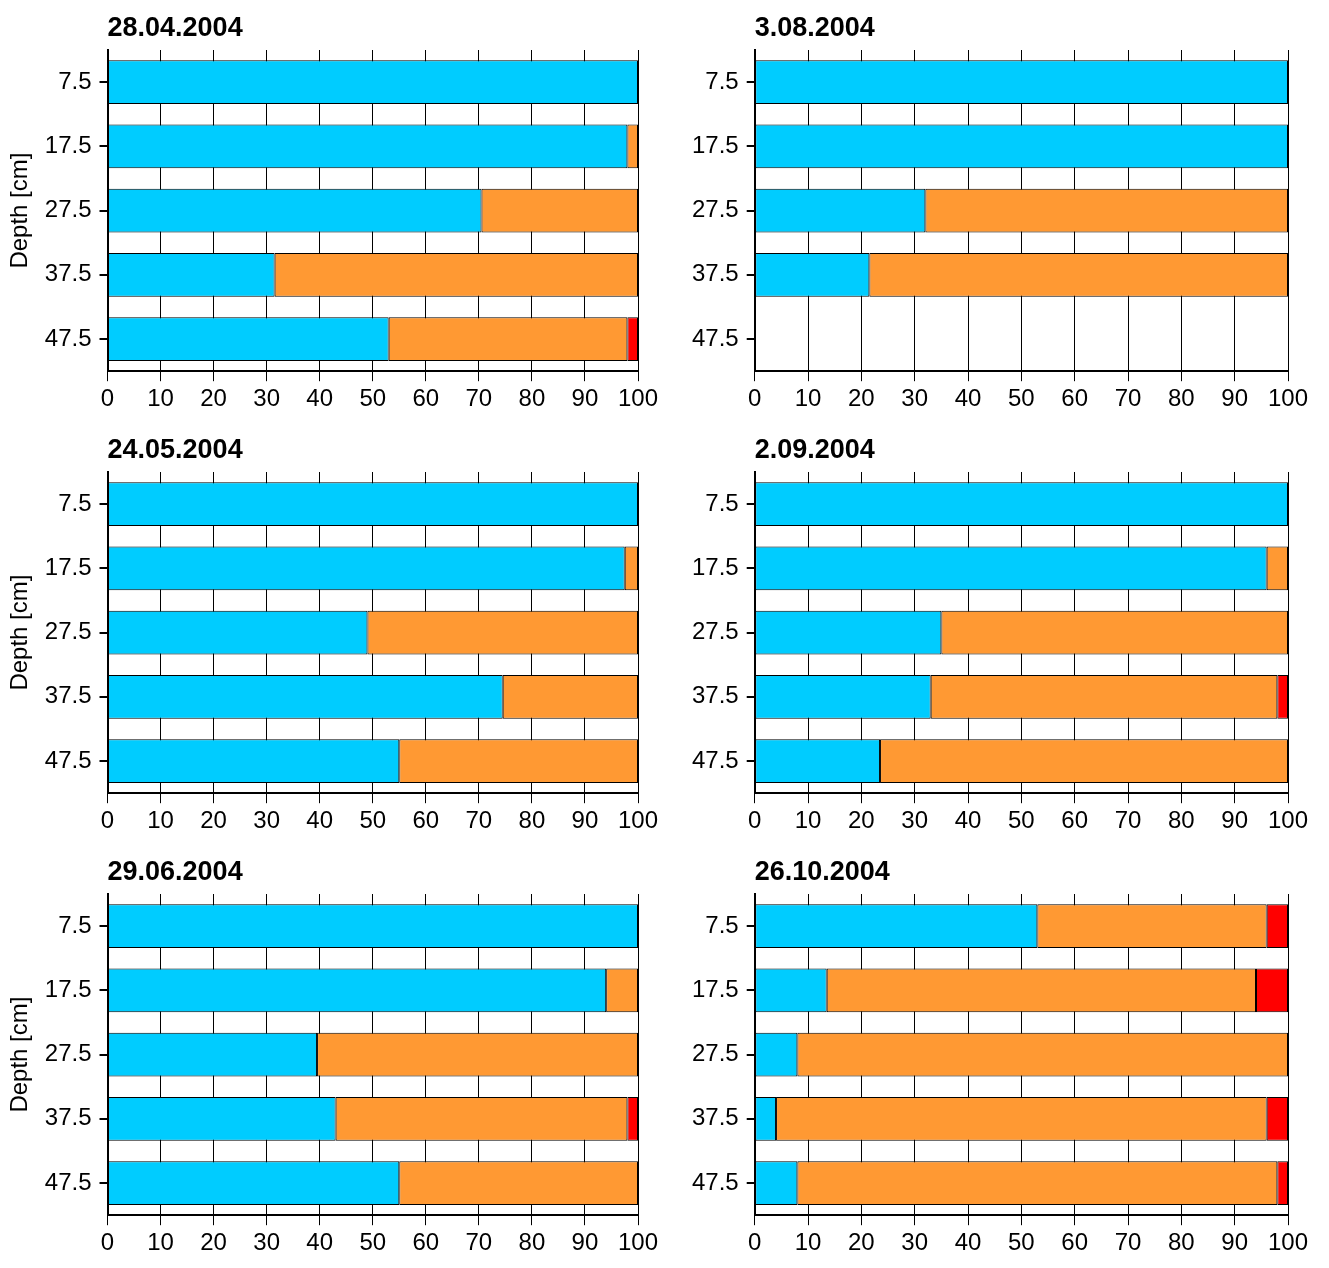 The width and height of the screenshot is (1329, 1268). What do you see at coordinates (175, 871) in the screenshot?
I see `chart-title: 29.06.2004` at bounding box center [175, 871].